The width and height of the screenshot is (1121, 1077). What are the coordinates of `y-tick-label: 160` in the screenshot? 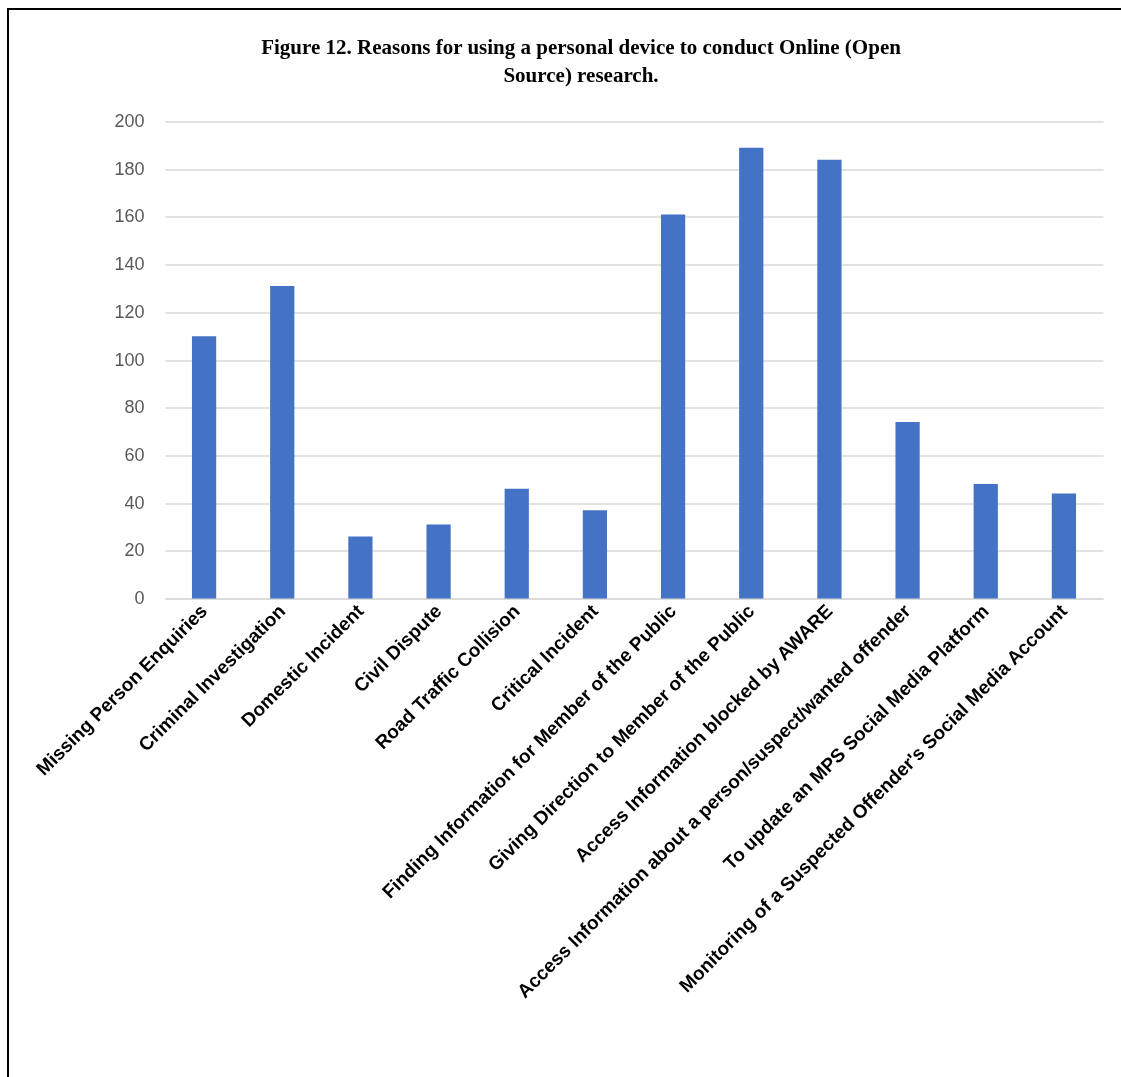 It's located at (129, 216).